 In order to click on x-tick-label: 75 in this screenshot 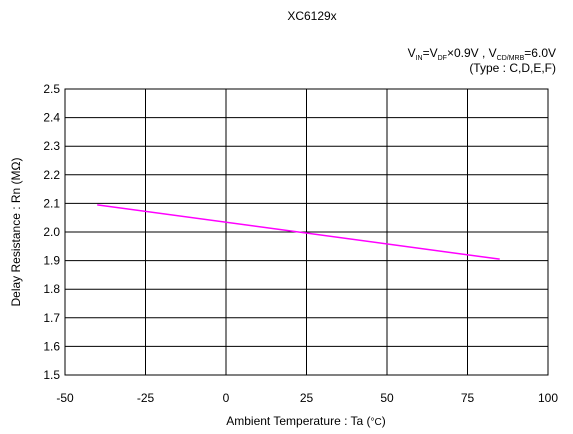, I will do `click(468, 398)`.